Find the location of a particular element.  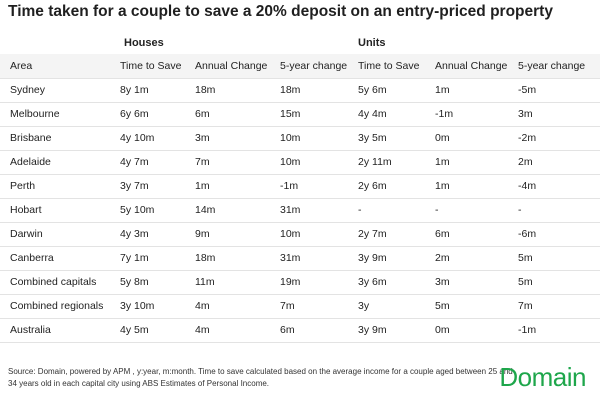

cell: 4y 7m is located at coordinates (134, 162).